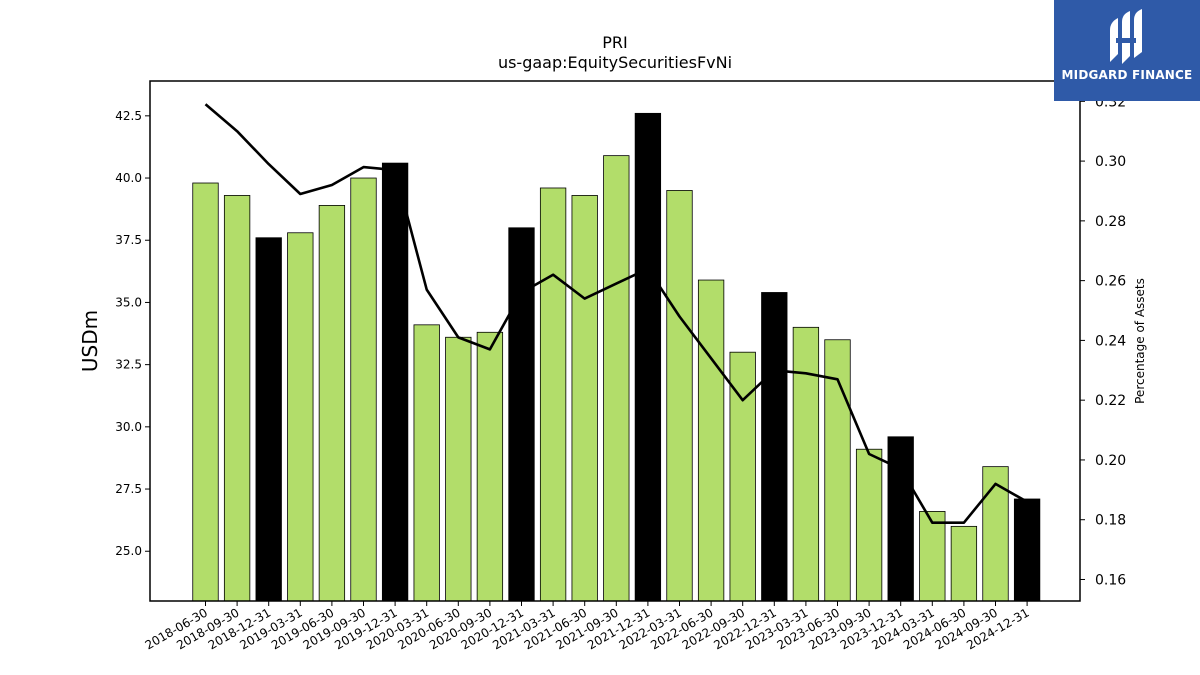 The height and width of the screenshot is (675, 1200). Describe the element at coordinates (132, 333) in the screenshot. I see `y-axis-left: 25.0 27.5 30.0 32.5 35.0 37.5 40.0 42.5` at that location.